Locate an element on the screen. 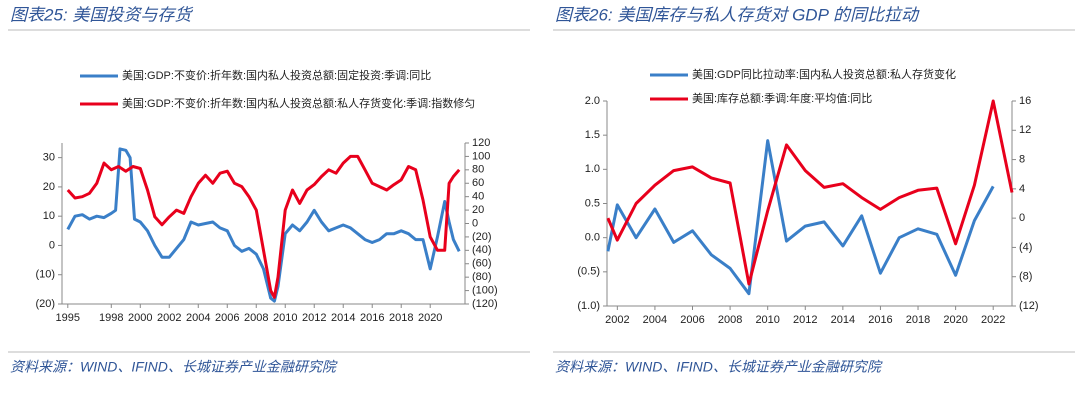 This screenshot has height=401, width=1080. chart-title: 图表26: 美国库存与私人存货对 GDP 的同比拉动 is located at coordinates (737, 14).